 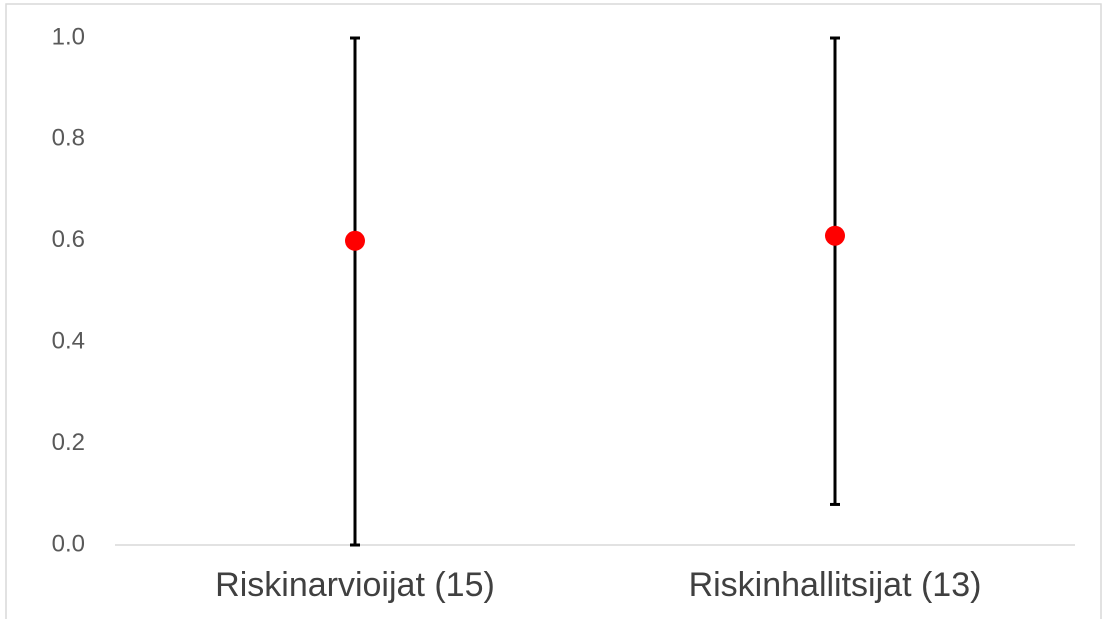 I want to click on x-tick-label: Riskinarvioijat (15), so click(x=355, y=585).